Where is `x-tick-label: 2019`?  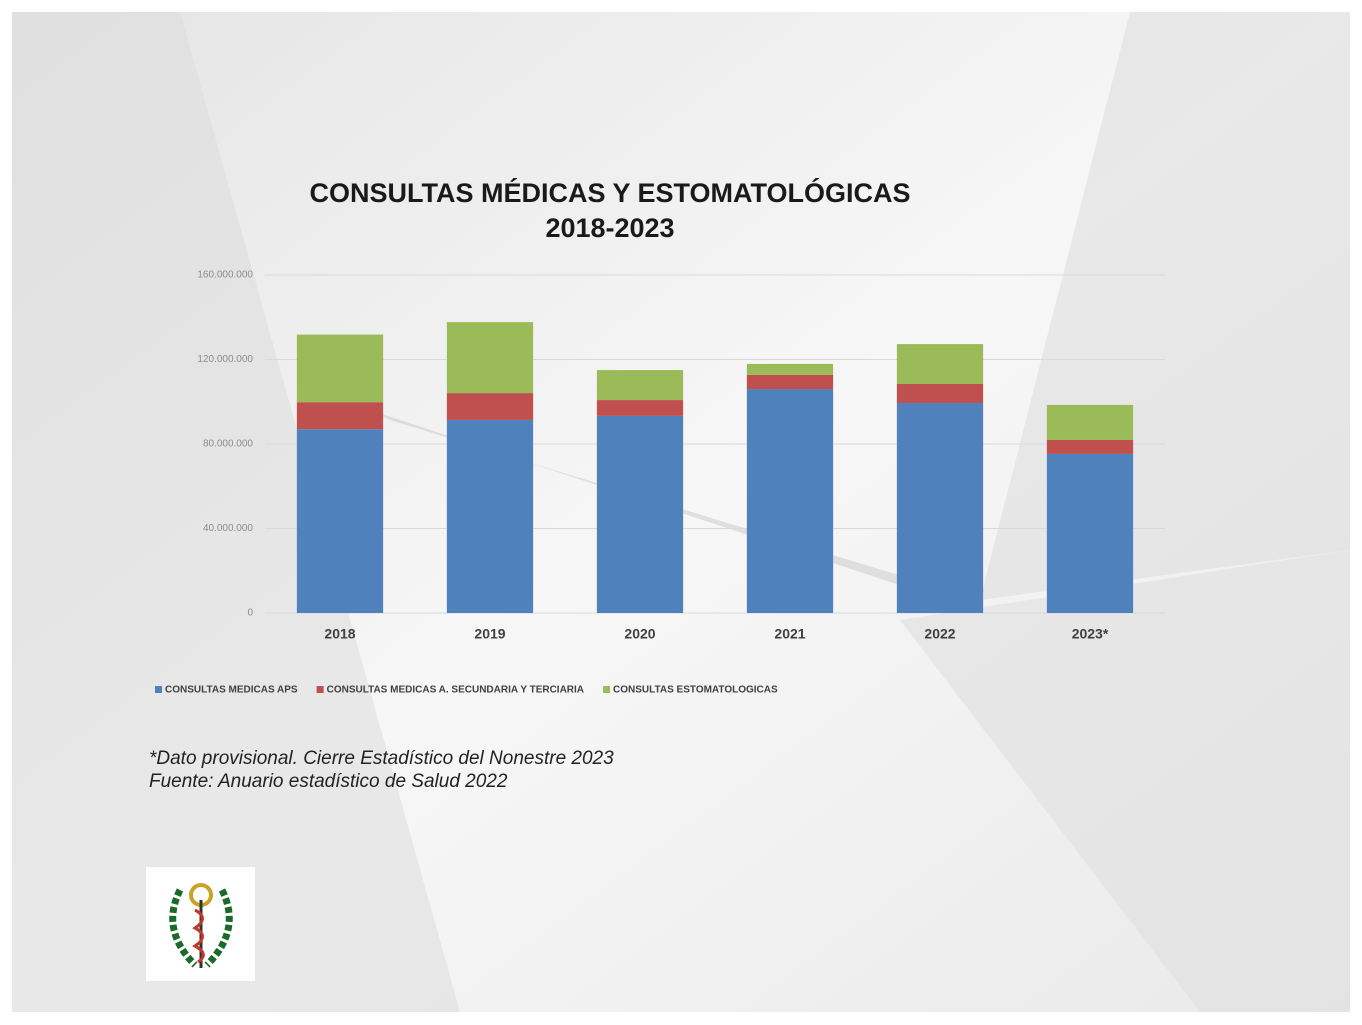 x-tick-label: 2019 is located at coordinates (489, 634).